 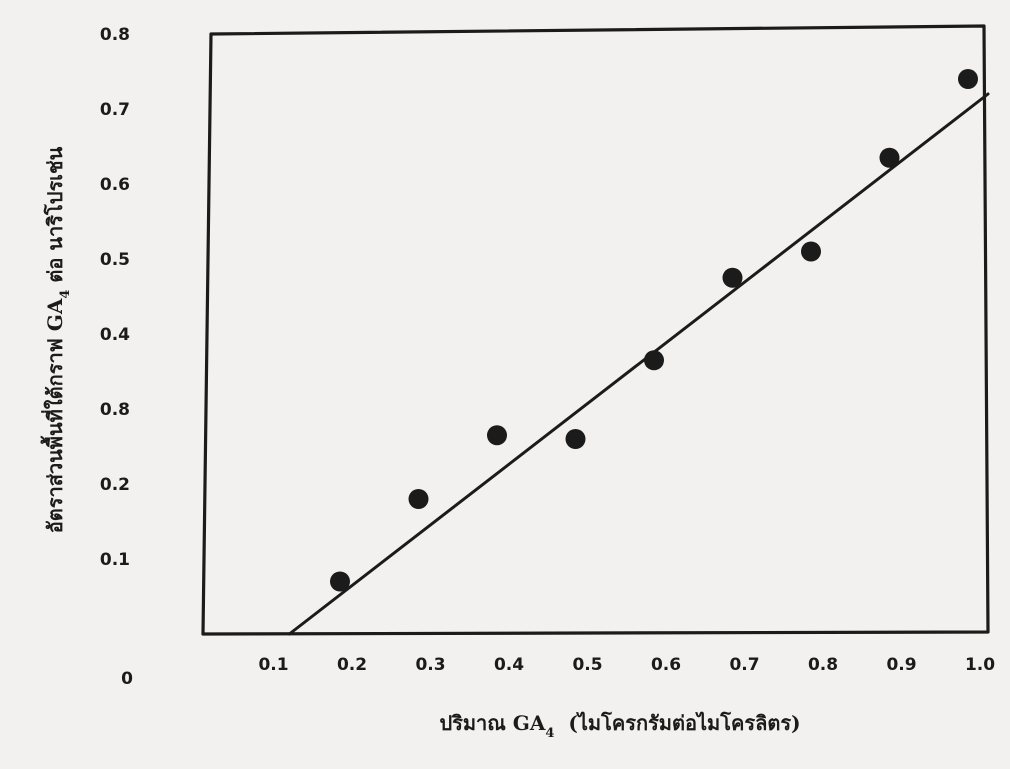 I want to click on x-axis-ticks: 0.1 0.2 0.3 0.4 0.5 0.6 0.7 0.8 0.9 1.0, so click(x=626, y=665).